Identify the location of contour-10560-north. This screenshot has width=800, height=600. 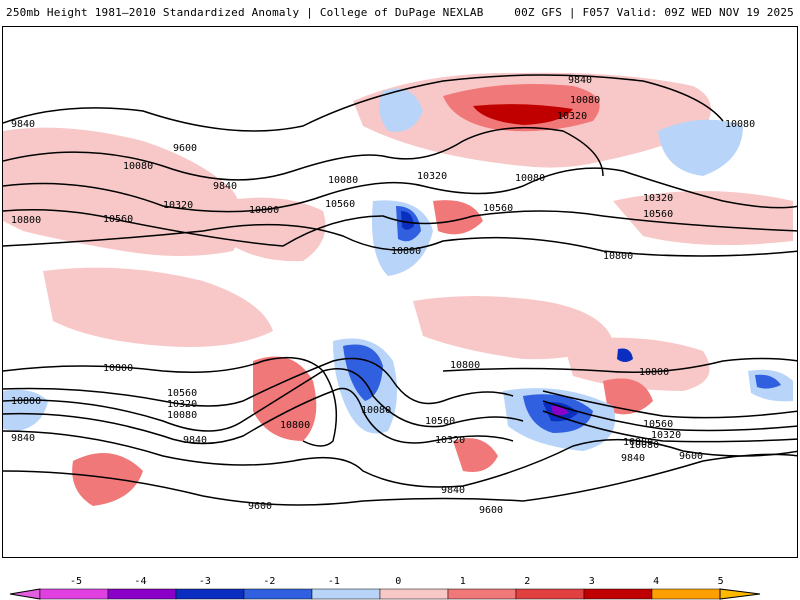
(400, 228).